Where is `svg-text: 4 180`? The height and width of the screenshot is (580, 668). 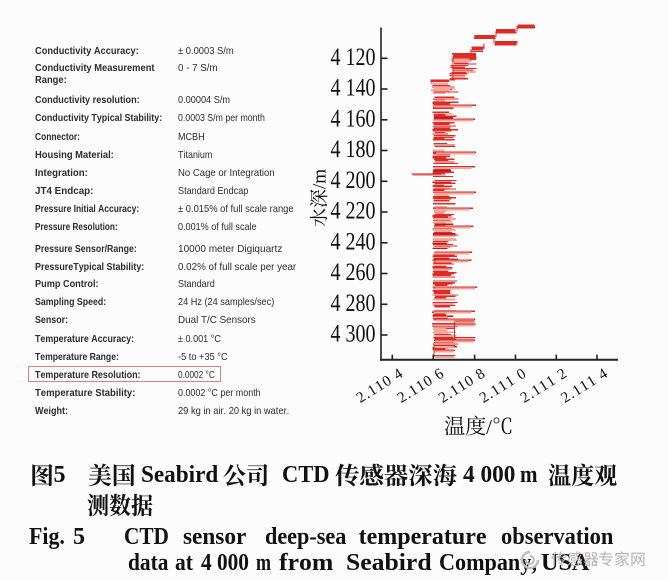 svg-text: 4 180 is located at coordinates (353, 149).